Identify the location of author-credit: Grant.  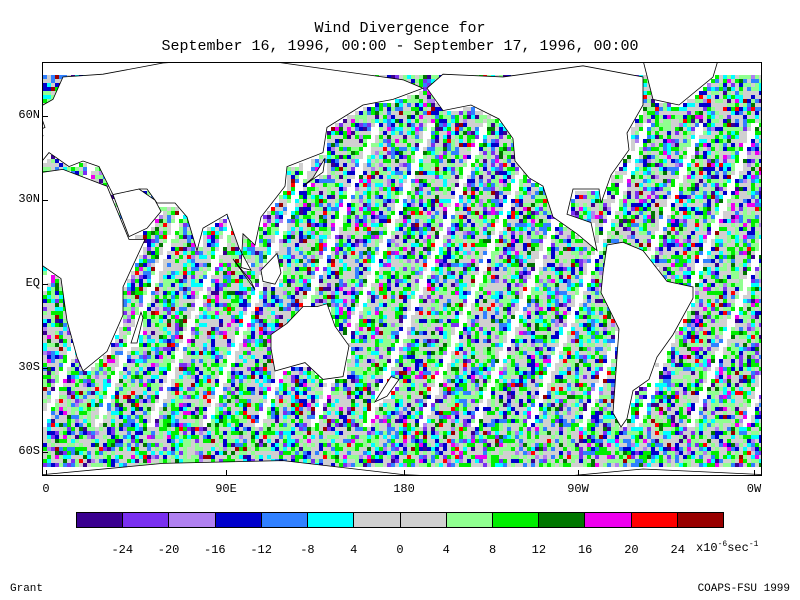
(27, 589).